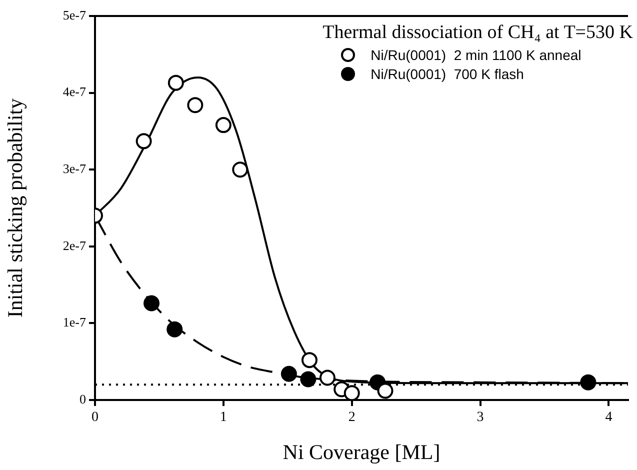  Describe the element at coordinates (223, 418) in the screenshot. I see `x-tick-label: 1` at that location.